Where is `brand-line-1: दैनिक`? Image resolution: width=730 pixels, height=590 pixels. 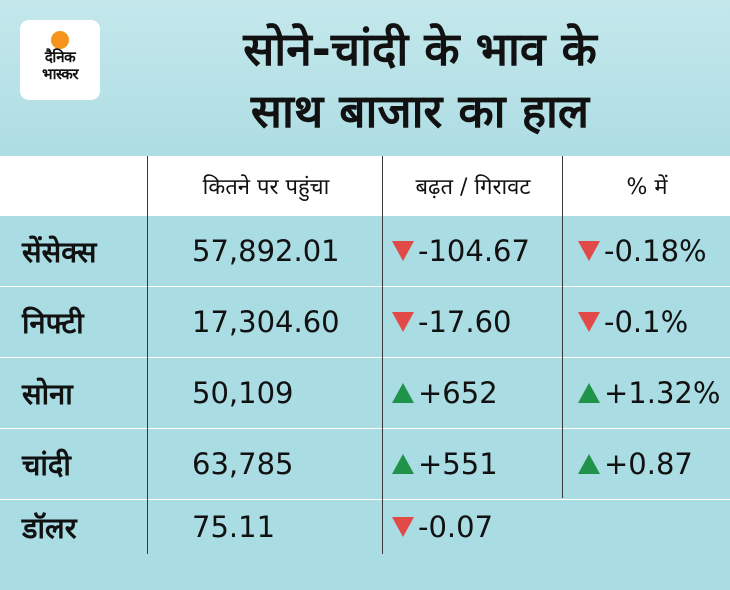 brand-line-1: दैनिक is located at coordinates (60, 57).